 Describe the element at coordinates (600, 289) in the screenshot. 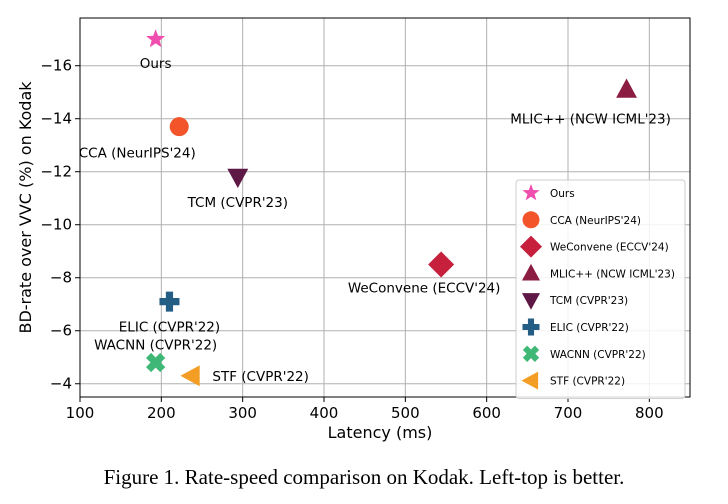

I see `legend-box` at that location.